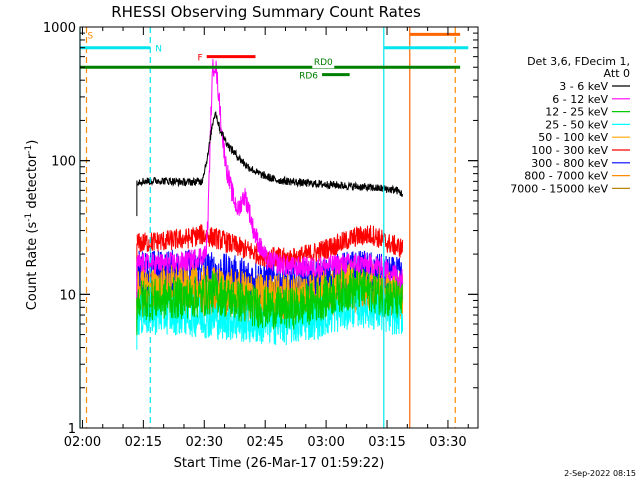 The image size is (640, 480). Describe the element at coordinates (204, 442) in the screenshot. I see `x-tick-label: 02:30` at that location.